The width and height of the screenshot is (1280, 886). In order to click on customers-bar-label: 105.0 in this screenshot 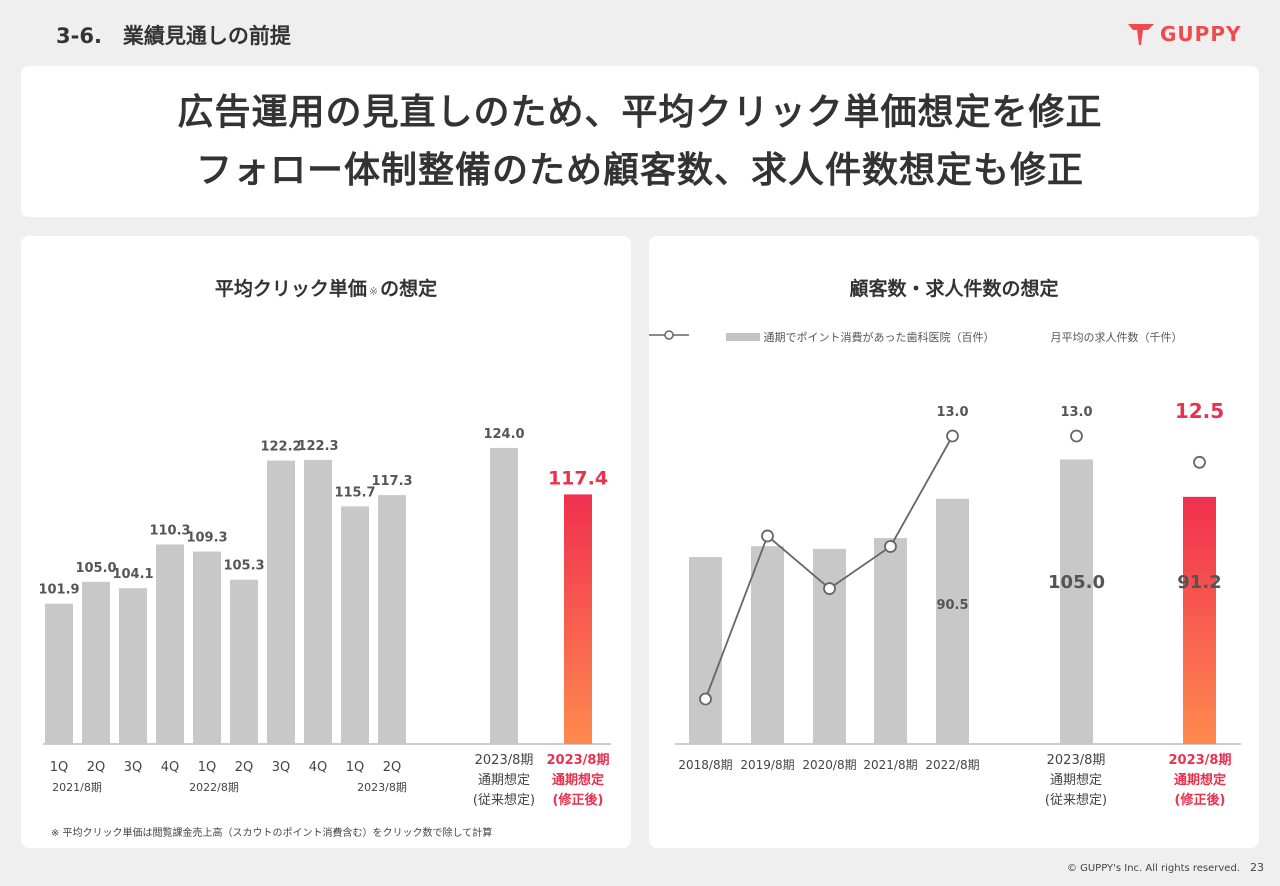, I will do `click(1076, 582)`.